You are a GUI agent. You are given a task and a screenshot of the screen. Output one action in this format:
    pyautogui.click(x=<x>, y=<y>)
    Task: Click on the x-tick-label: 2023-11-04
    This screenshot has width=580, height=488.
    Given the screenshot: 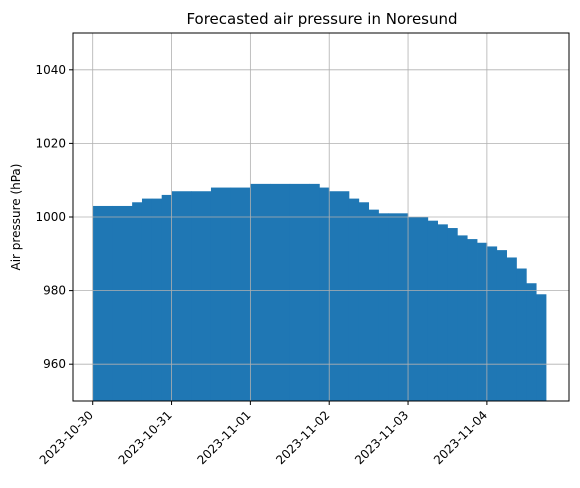 What is the action you would take?
    pyautogui.click(x=460, y=437)
    